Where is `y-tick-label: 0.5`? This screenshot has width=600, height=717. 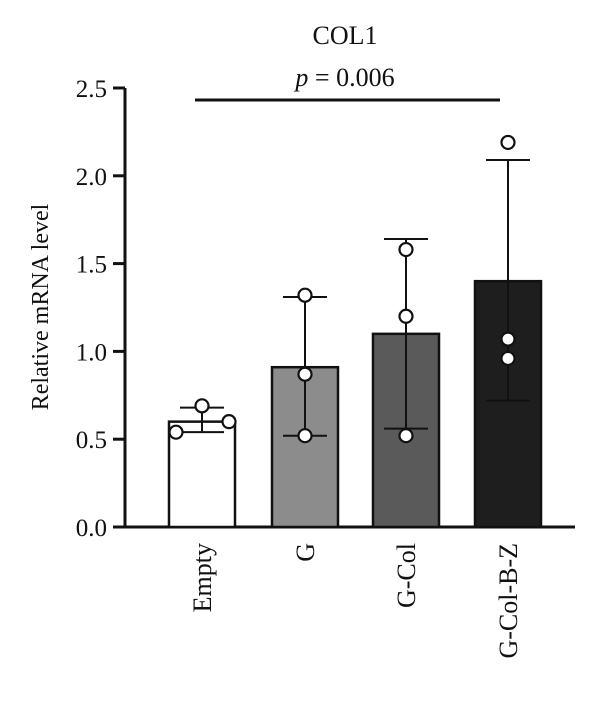
y-tick-label: 0.5 is located at coordinates (91, 440).